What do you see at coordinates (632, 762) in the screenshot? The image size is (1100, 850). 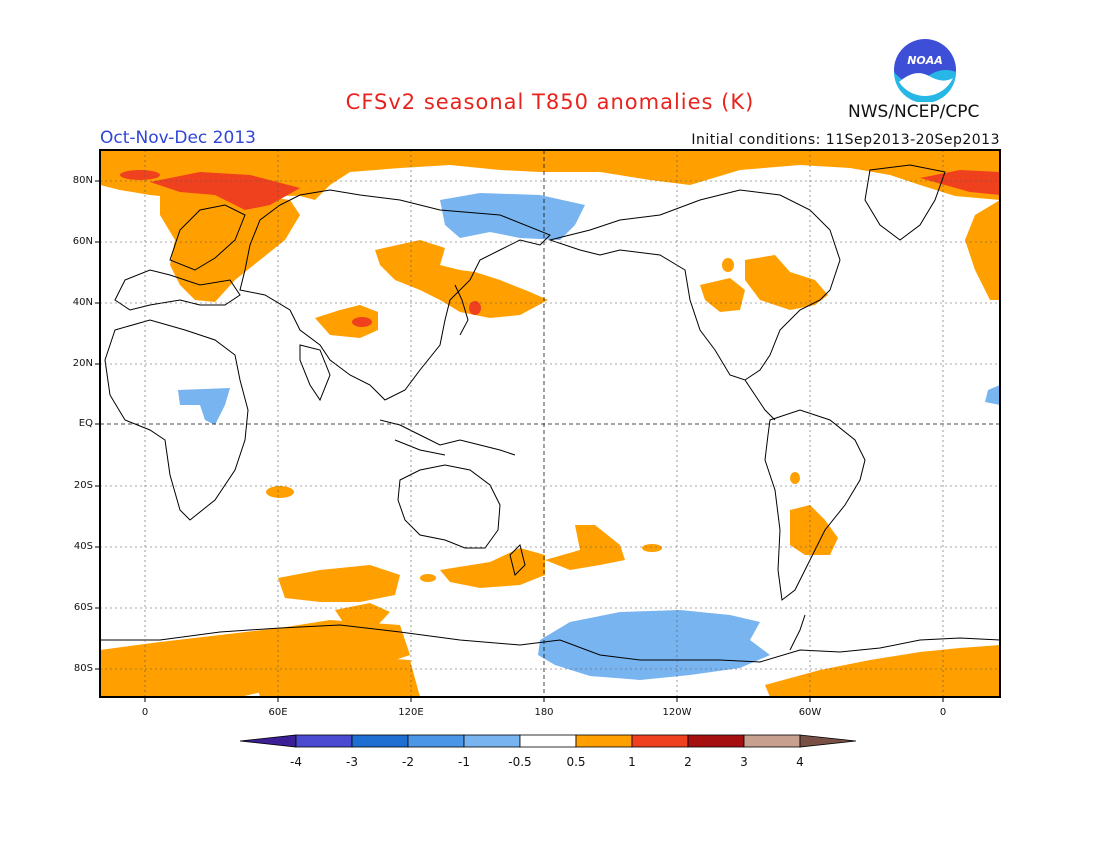 I see `colorbar-label: 1` at bounding box center [632, 762].